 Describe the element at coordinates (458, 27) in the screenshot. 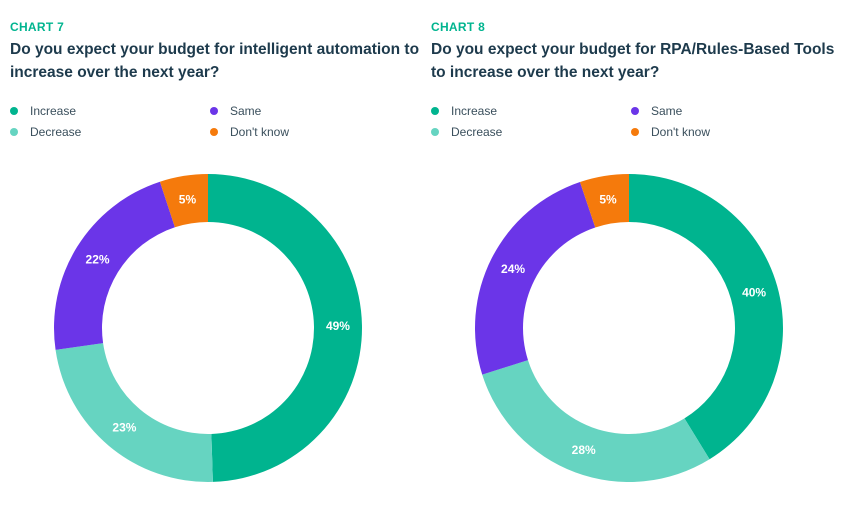

I see `chart-label: CHART 8` at that location.